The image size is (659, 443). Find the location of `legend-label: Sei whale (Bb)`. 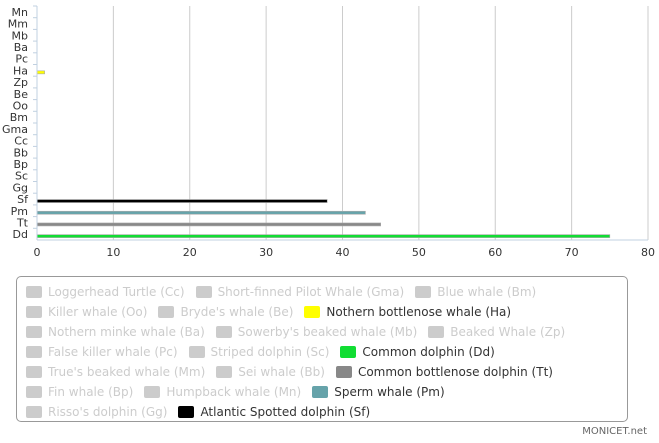

legend-label: Sei whale (Bb) is located at coordinates (281, 372).